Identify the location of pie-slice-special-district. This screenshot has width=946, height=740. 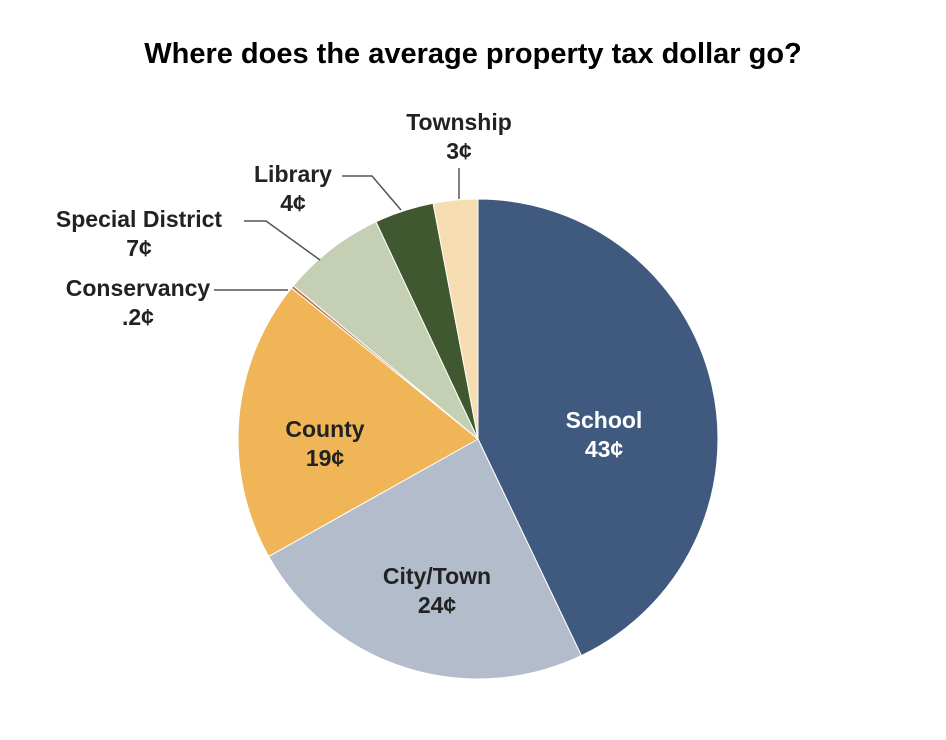
(385, 330).